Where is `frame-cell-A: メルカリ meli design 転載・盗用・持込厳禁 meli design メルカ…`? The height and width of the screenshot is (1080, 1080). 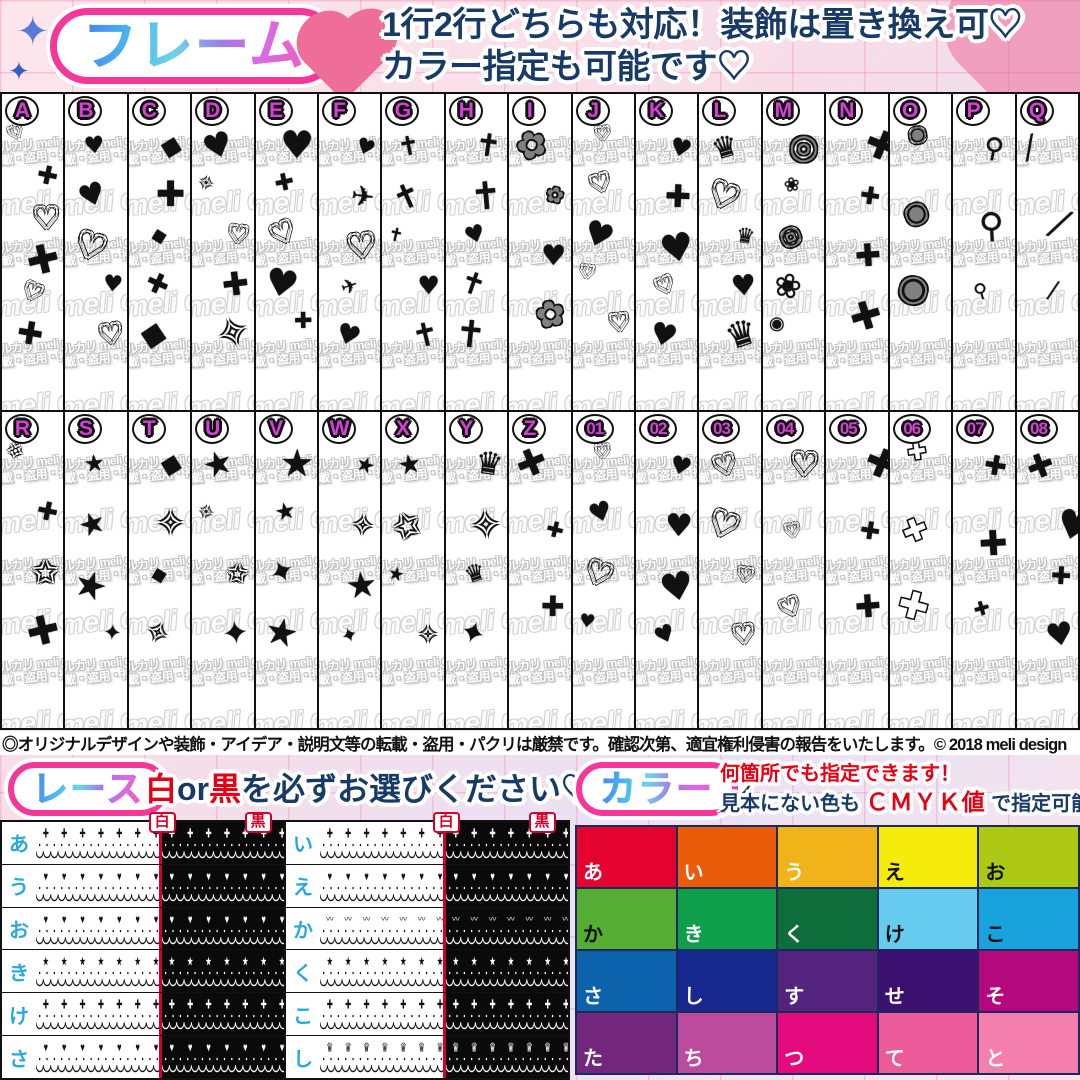 frame-cell-A: メルカリ meli design 転載・盗用・持込厳禁 meli design メルカ… is located at coordinates (34, 252).